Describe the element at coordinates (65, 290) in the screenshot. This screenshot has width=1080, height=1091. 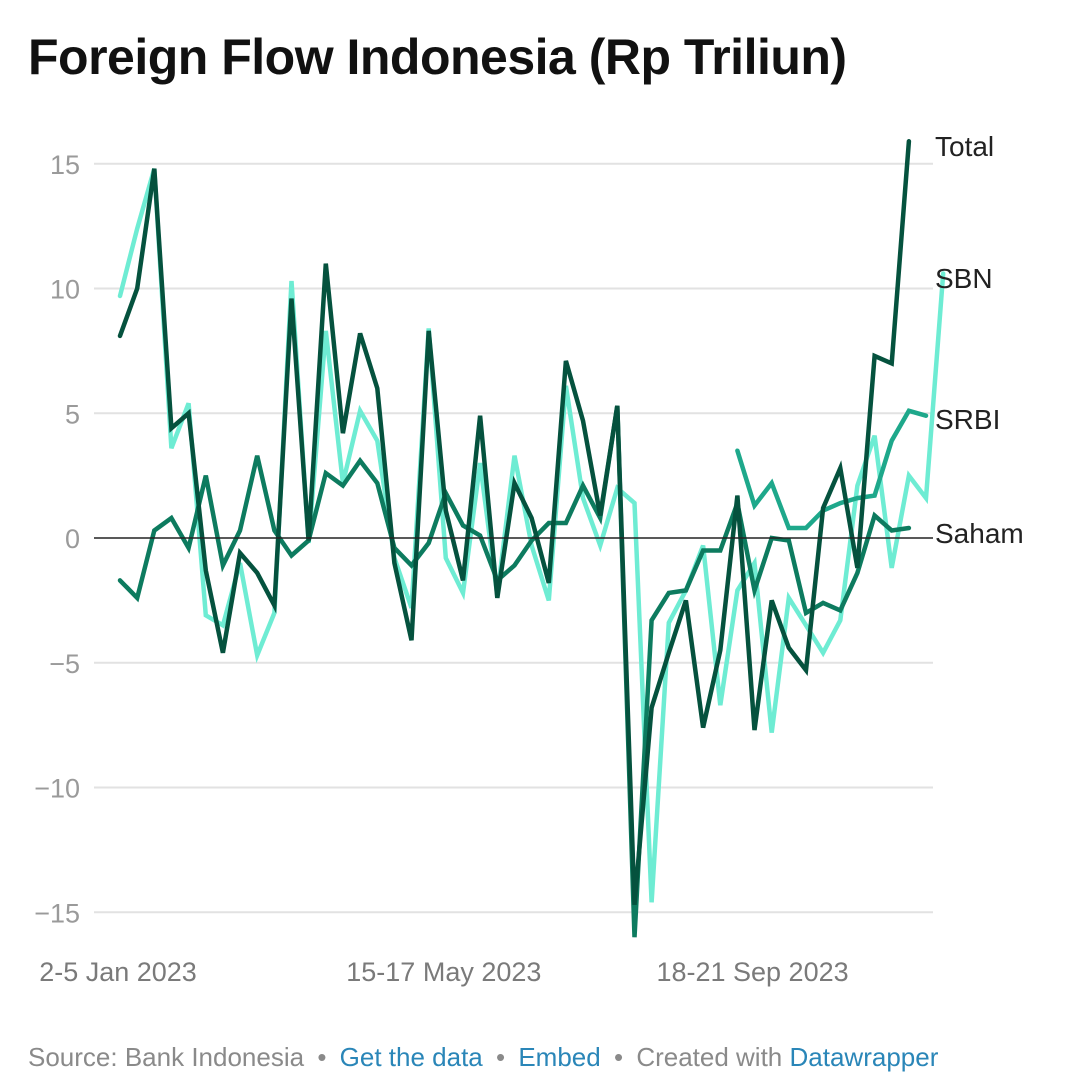
I see `y-tick-label: 10` at that location.